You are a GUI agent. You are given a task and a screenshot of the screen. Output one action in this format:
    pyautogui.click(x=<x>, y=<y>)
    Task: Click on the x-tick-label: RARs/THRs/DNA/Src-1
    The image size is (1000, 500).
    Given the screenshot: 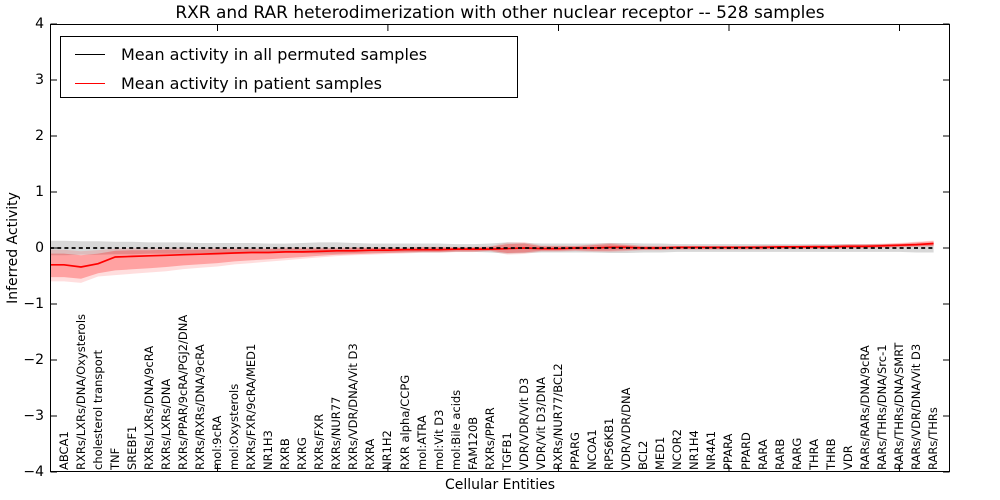 What is the action you would take?
    pyautogui.click(x=881, y=407)
    